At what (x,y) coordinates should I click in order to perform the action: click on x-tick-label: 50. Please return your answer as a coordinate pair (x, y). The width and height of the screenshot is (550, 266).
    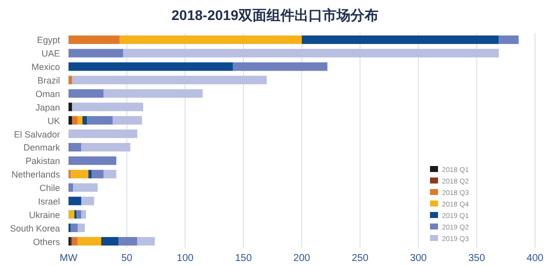
    Looking at the image, I should click on (127, 258).